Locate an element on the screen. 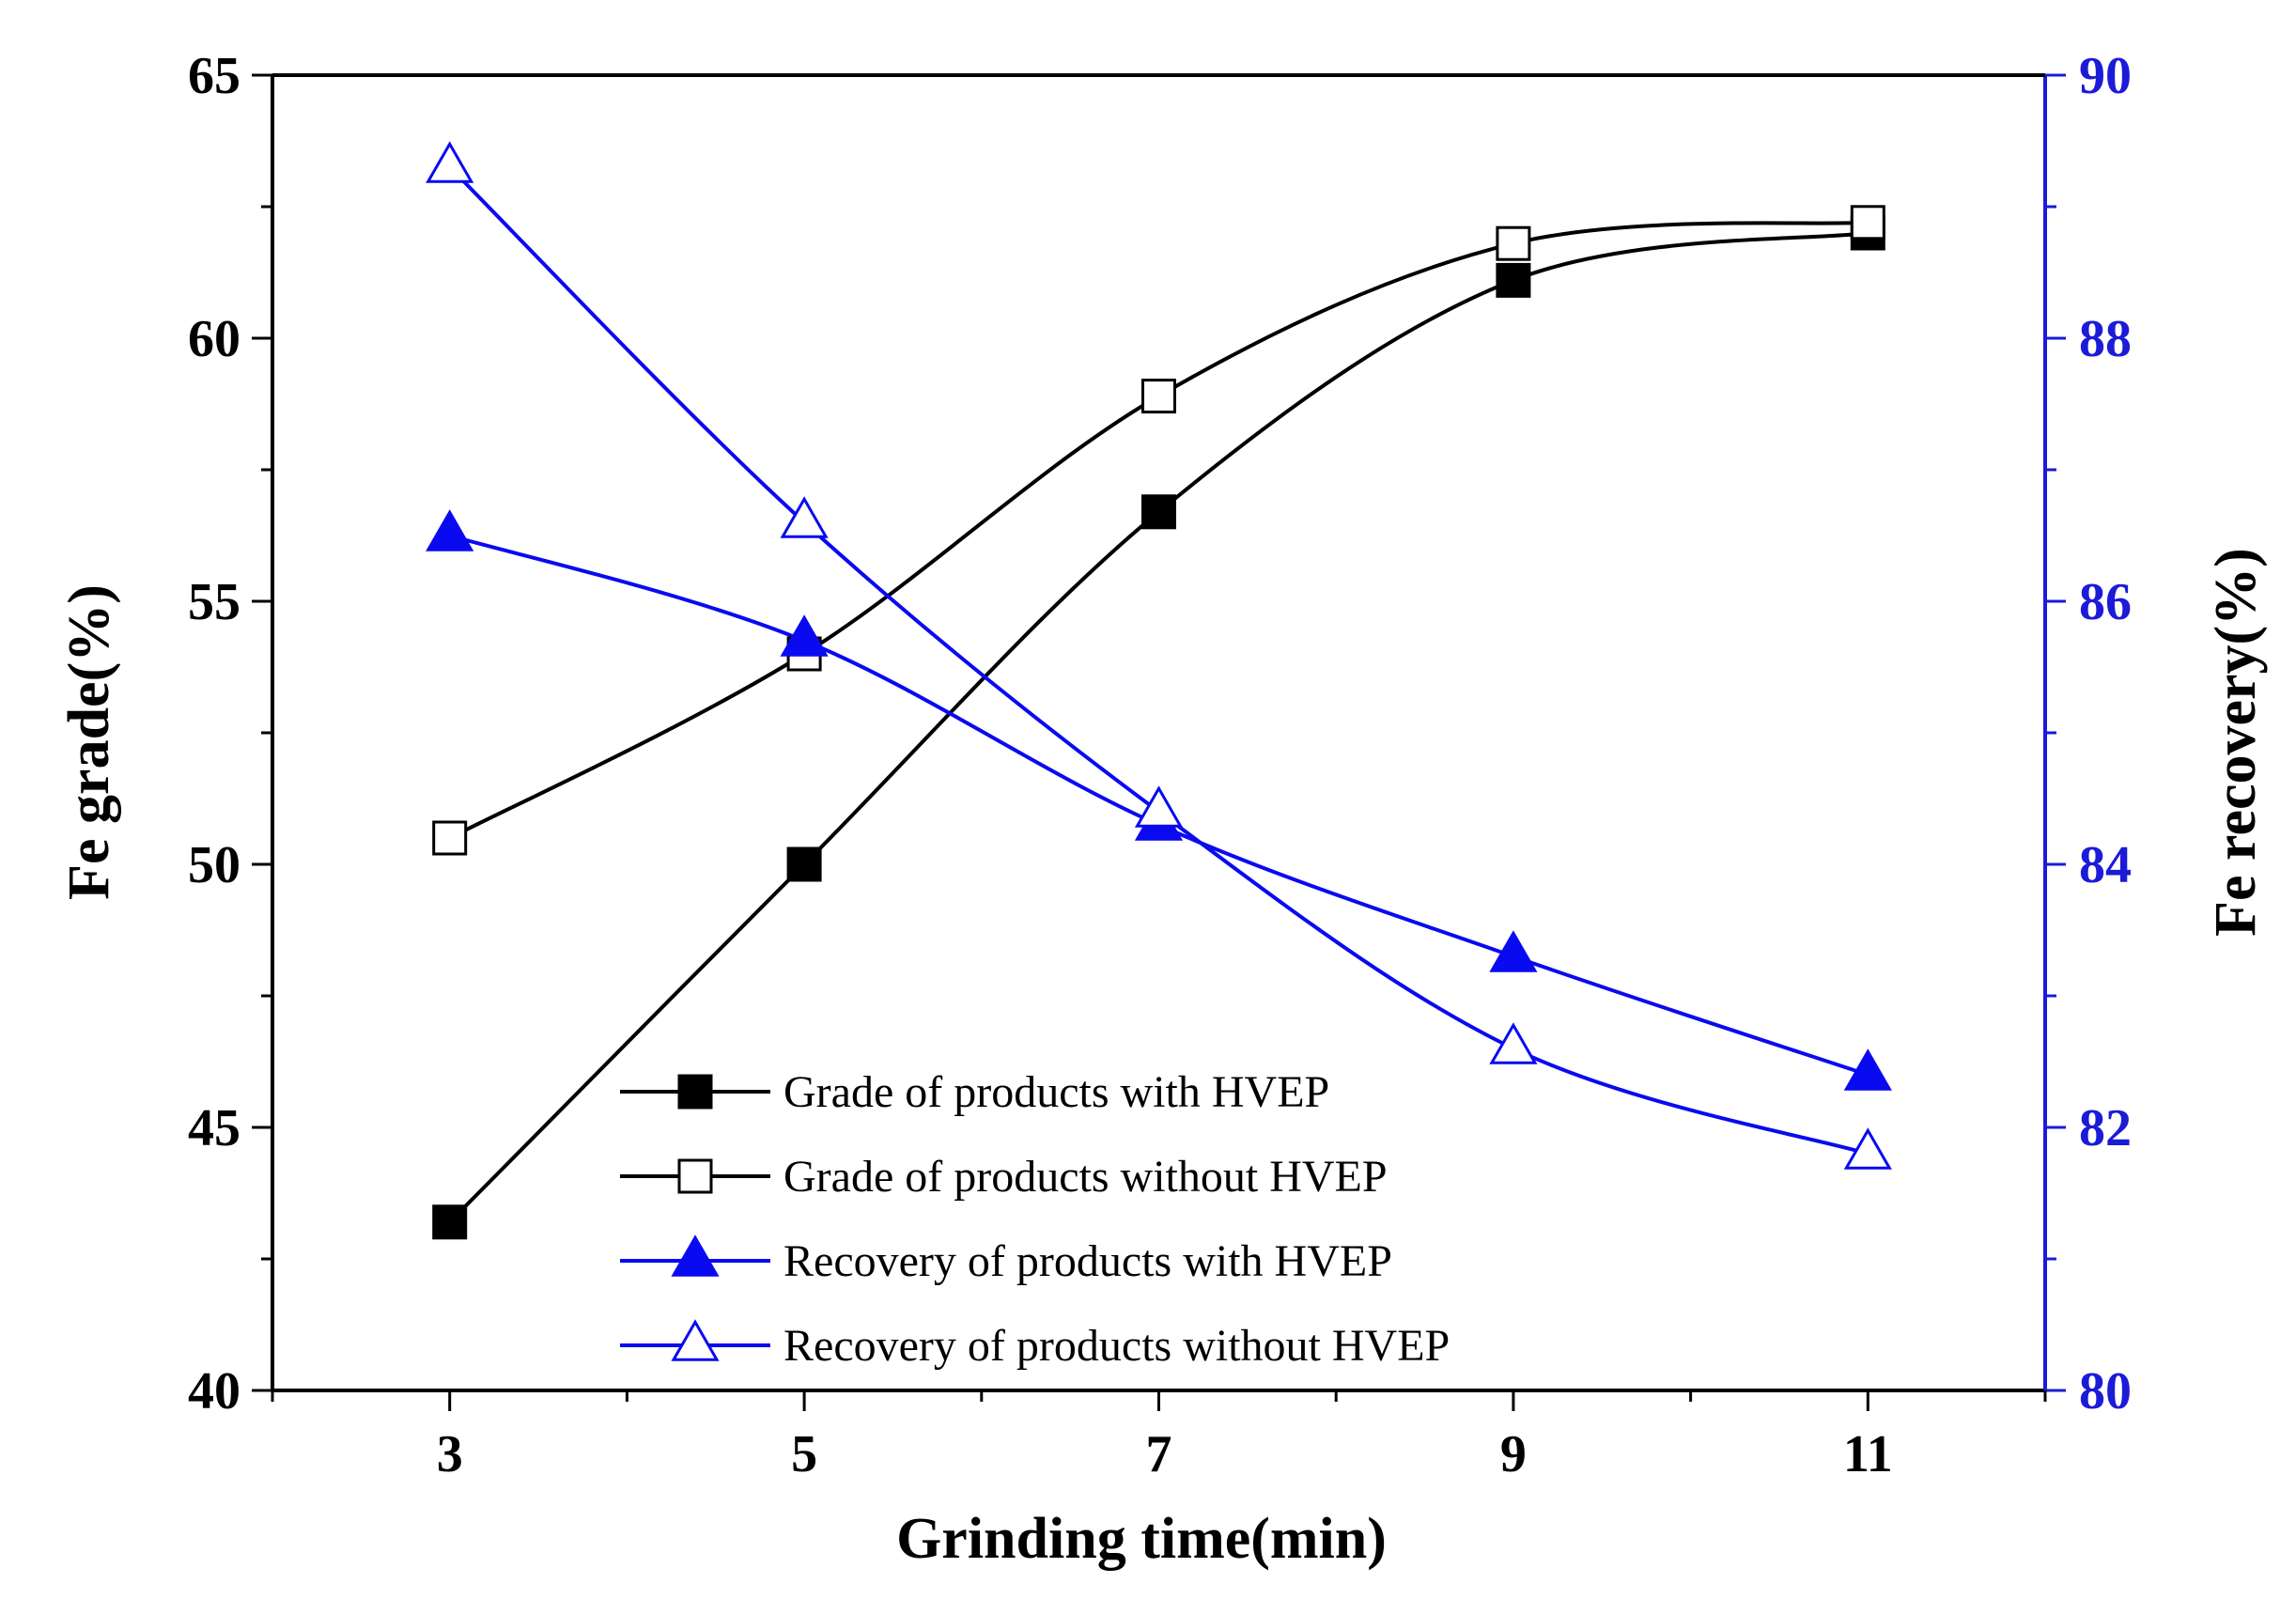 The image size is (2296, 1599). y-left-tick-label: 40 is located at coordinates (214, 1391).